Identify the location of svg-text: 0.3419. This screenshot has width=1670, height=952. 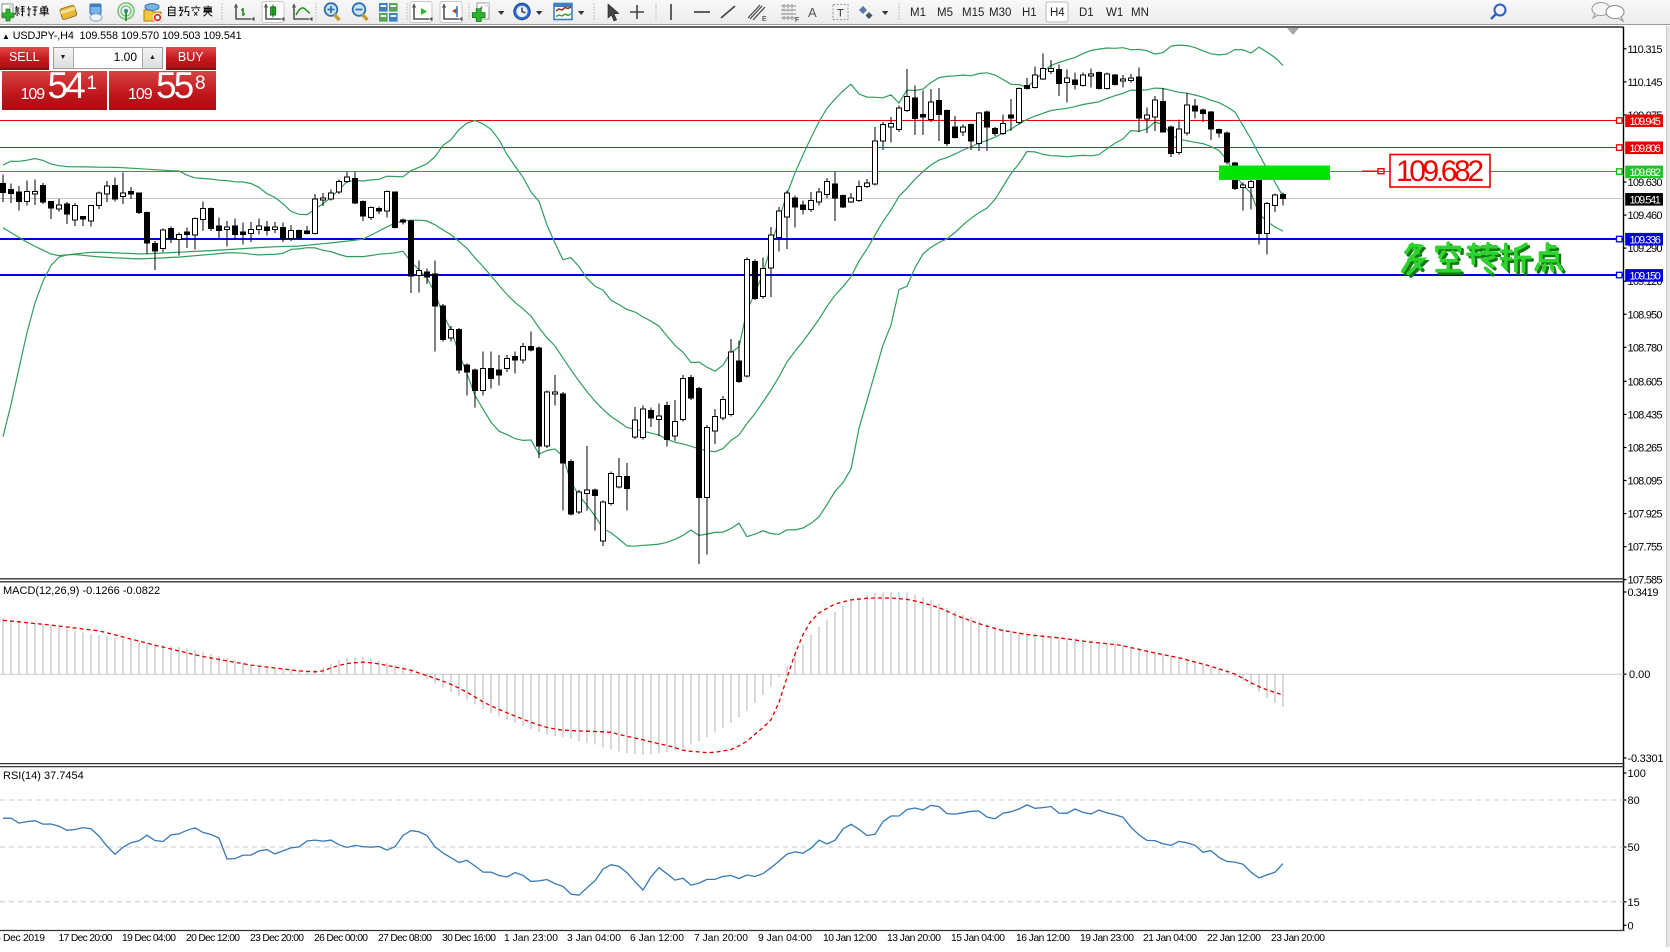
(1643, 593).